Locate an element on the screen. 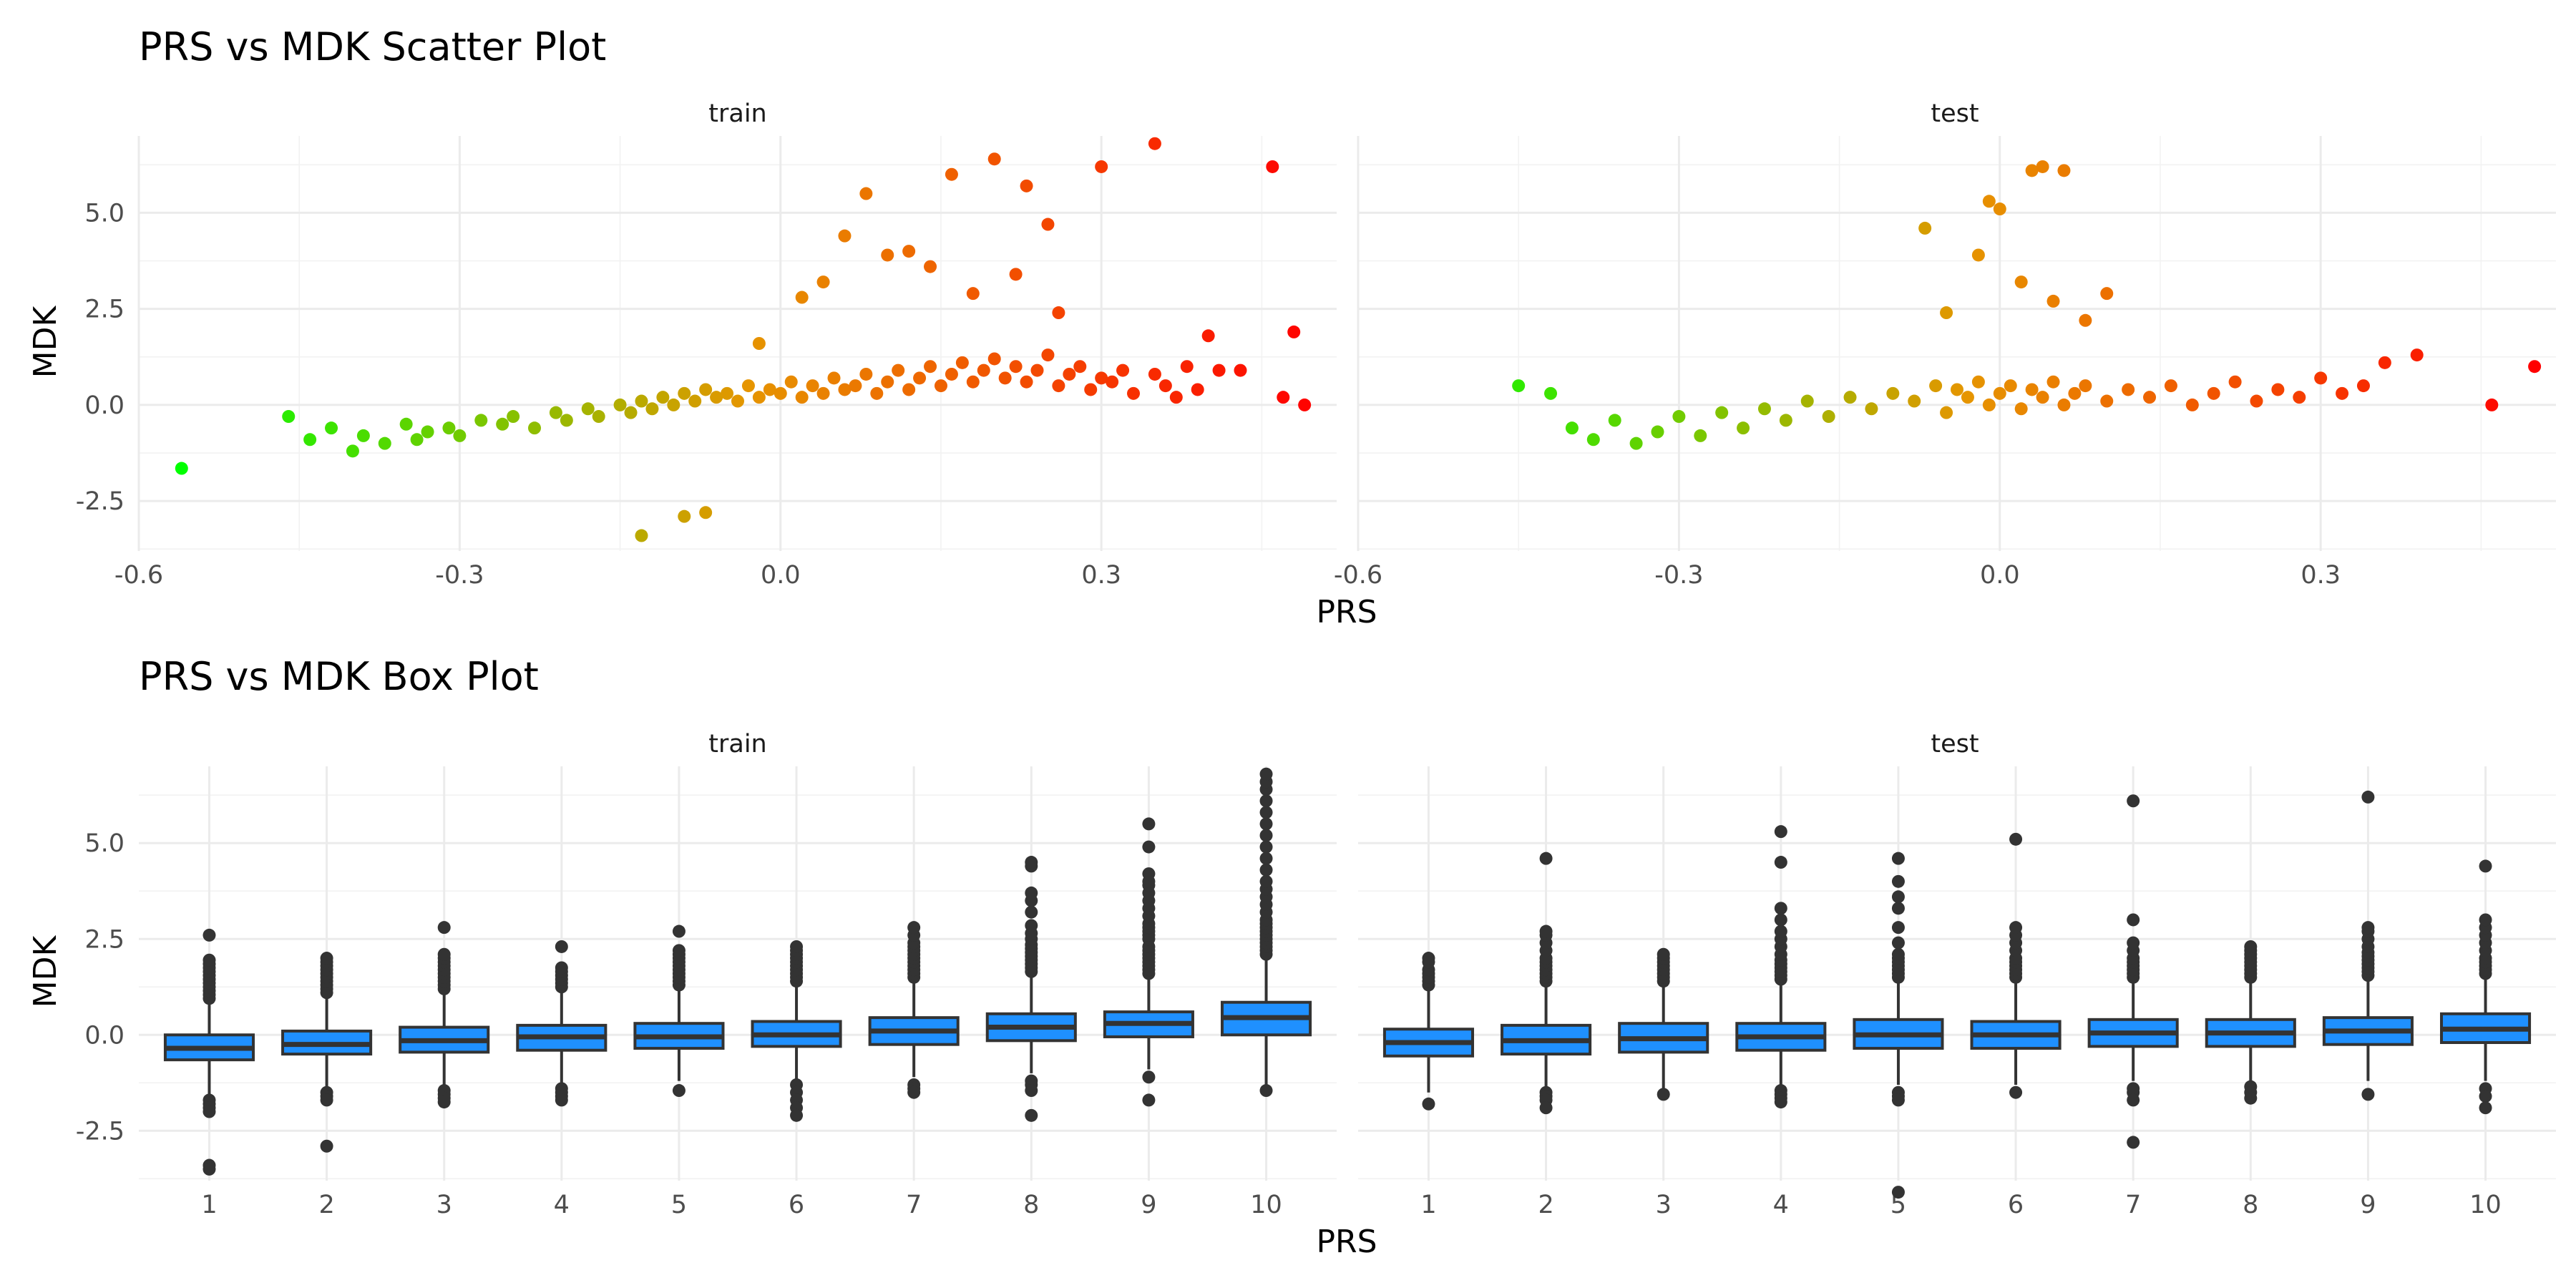 Image resolution: width=2576 pixels, height=1288 pixels. x-tick-label: 7 is located at coordinates (2133, 1205).